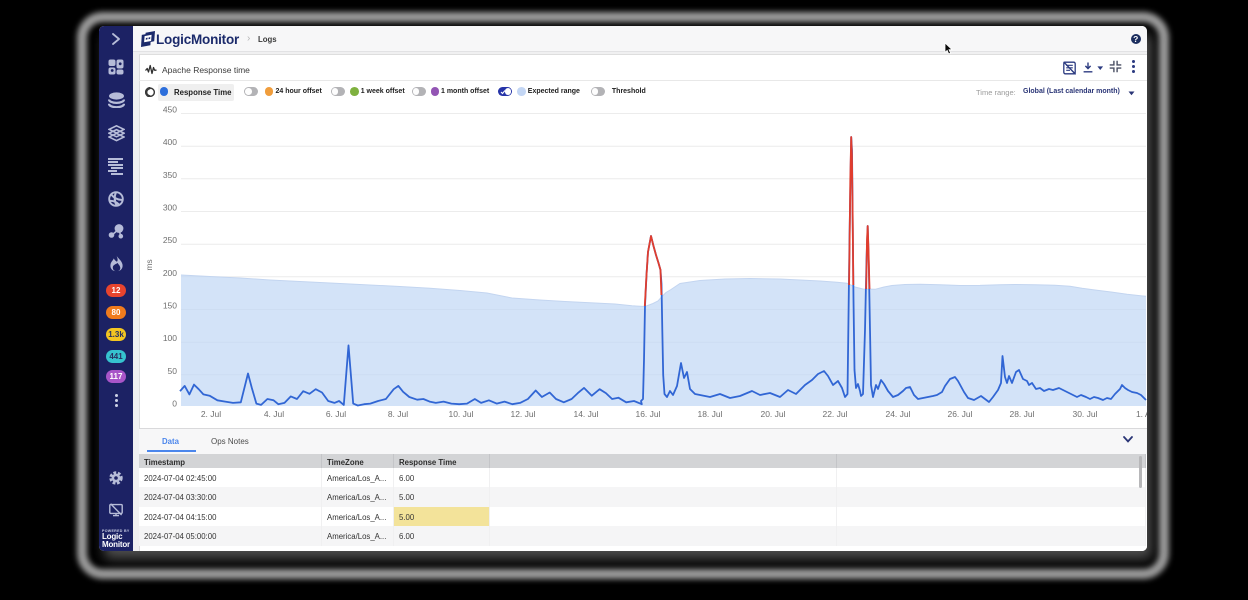 The width and height of the screenshot is (1248, 600). I want to click on svg-text: 350, so click(170, 175).